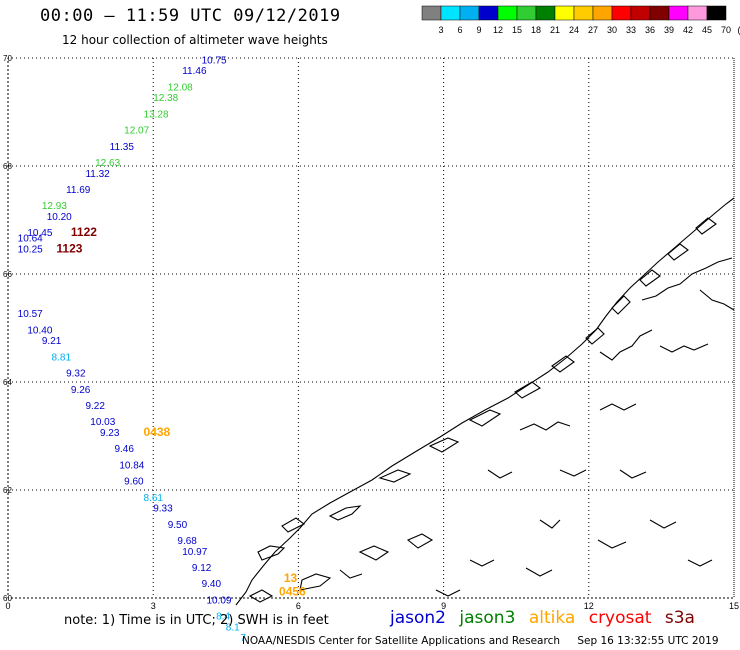 The height and width of the screenshot is (650, 740). I want to click on colorbar-tick-label: 15, so click(517, 30).